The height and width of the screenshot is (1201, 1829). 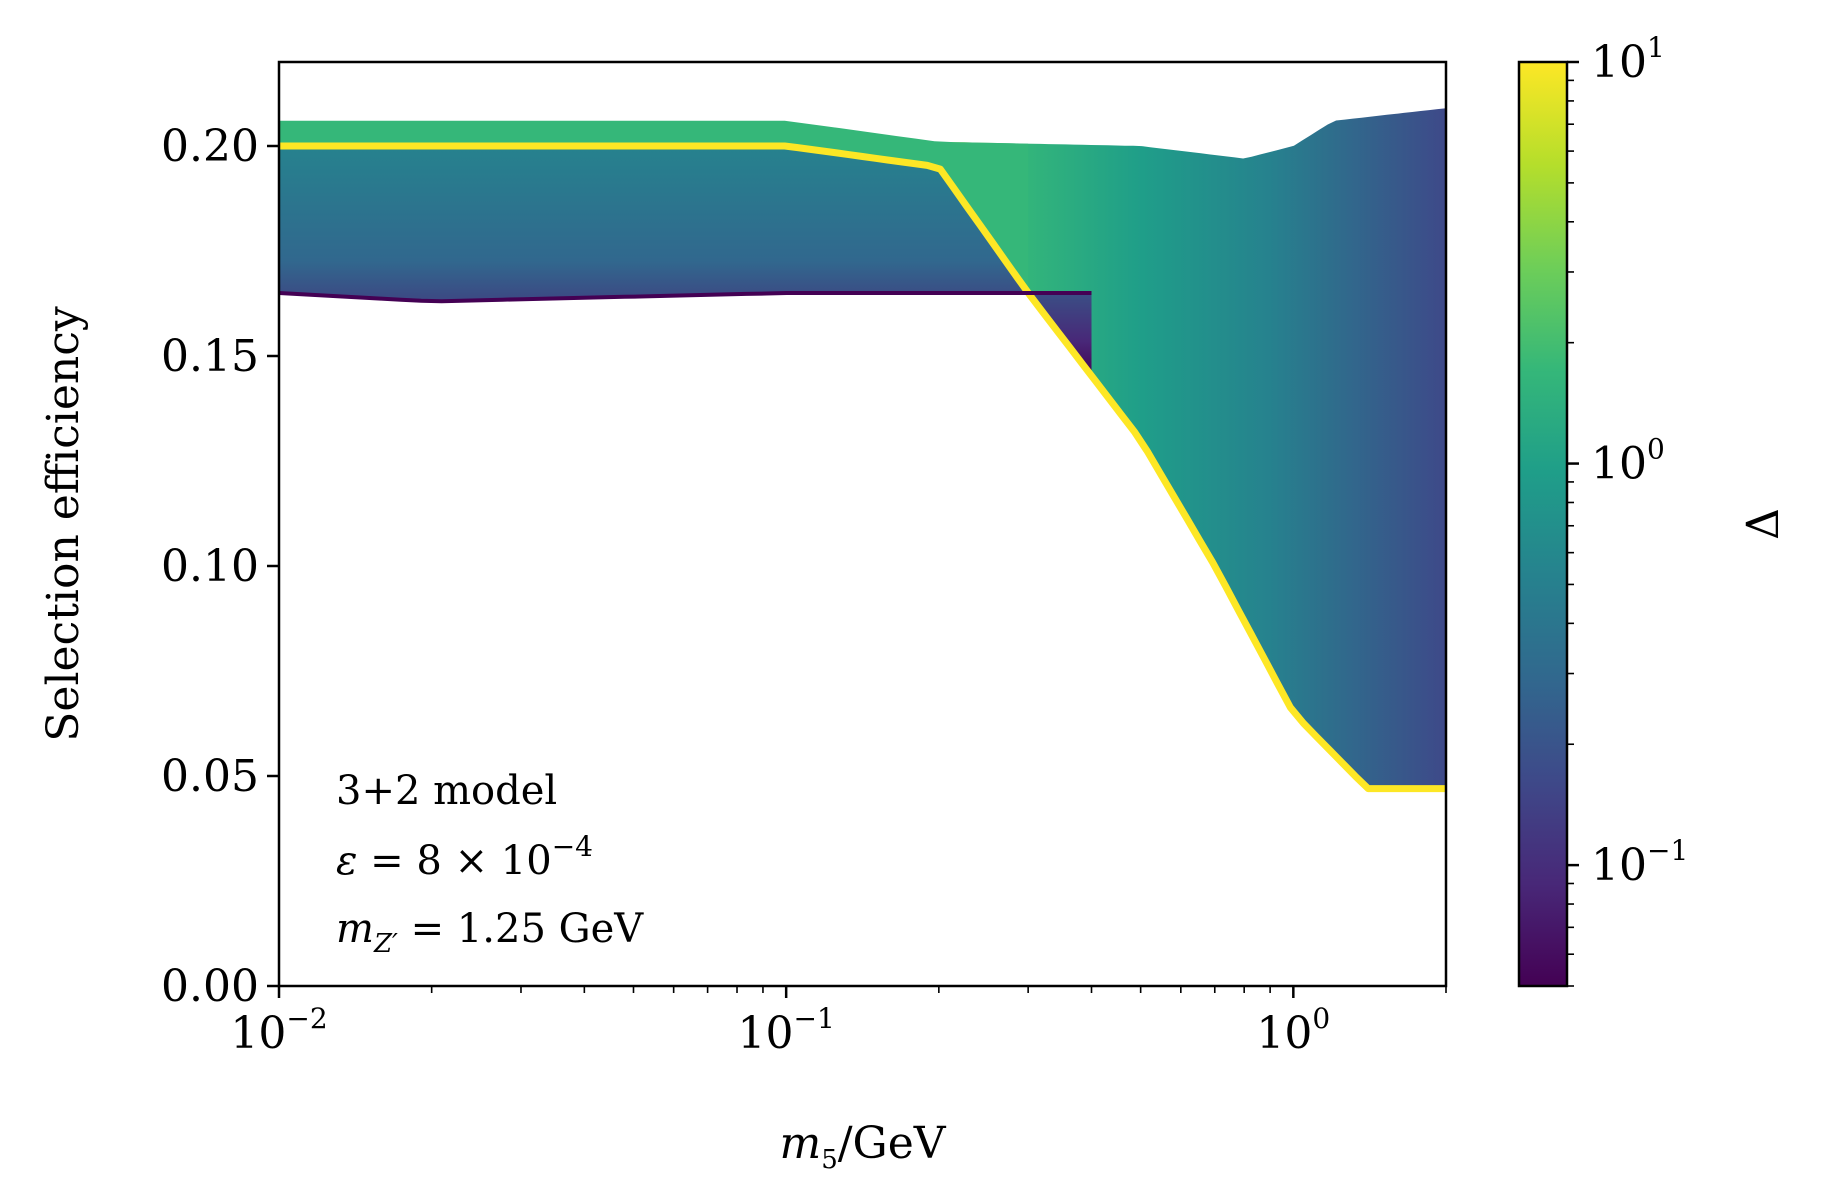 I want to click on band-region-low-mass, so click(x=685, y=261).